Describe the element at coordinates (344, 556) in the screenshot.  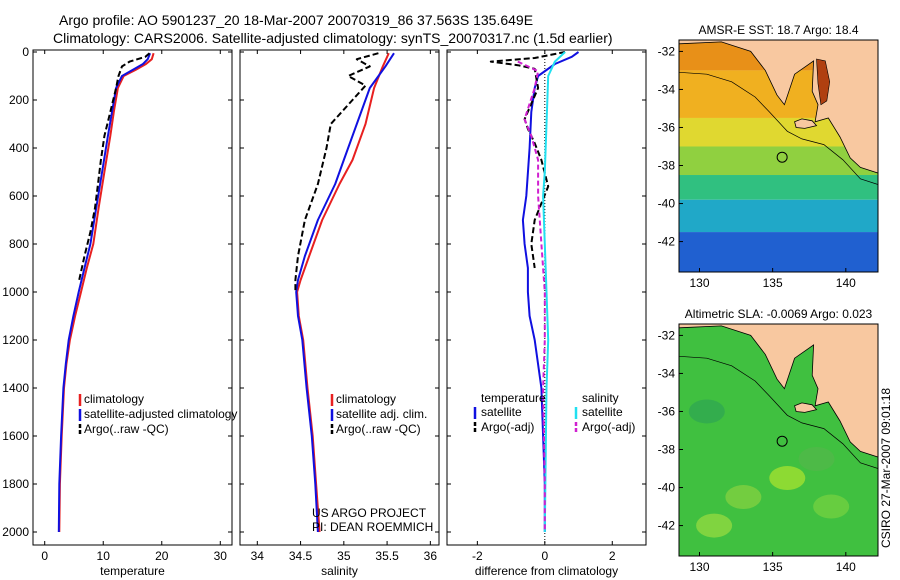
I see `x-tick-label: 35` at that location.